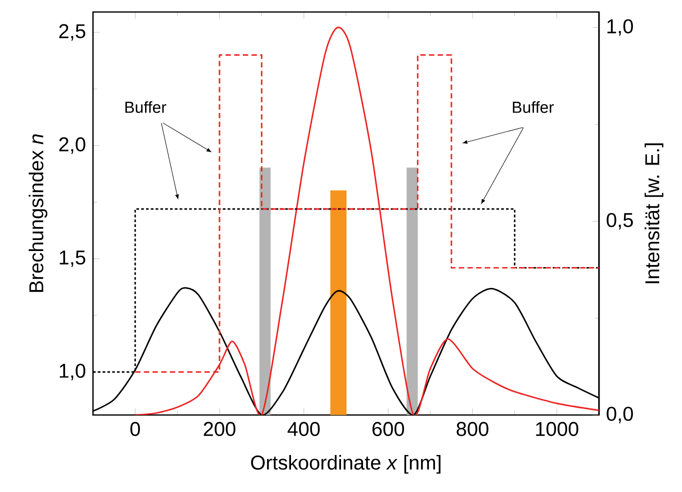 Image resolution: width=682 pixels, height=492 pixels. I want to click on x-tick-label: 600, so click(388, 429).